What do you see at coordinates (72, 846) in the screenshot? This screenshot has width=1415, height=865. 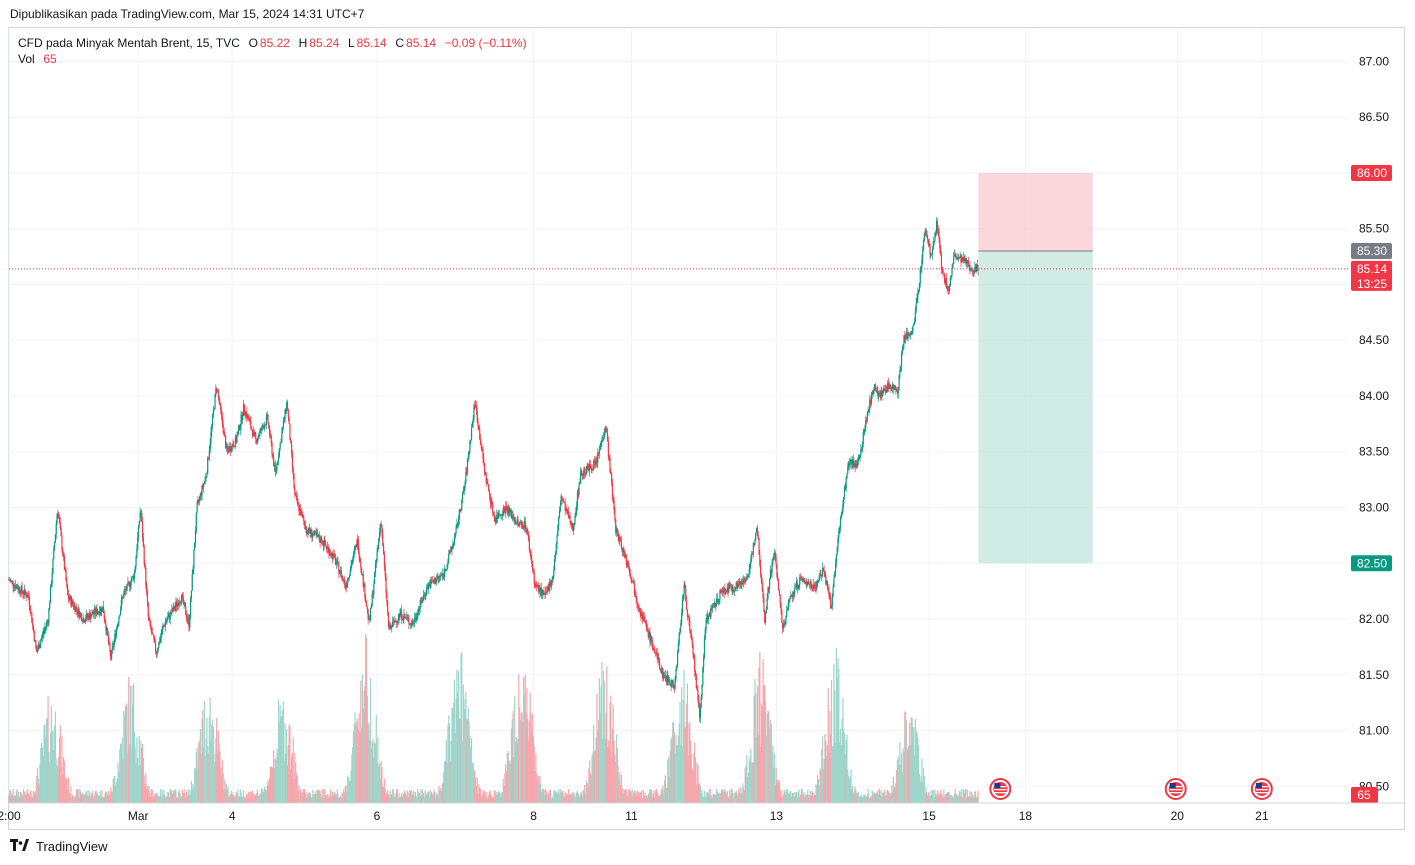 I see `footer-brand: TradingView` at bounding box center [72, 846].